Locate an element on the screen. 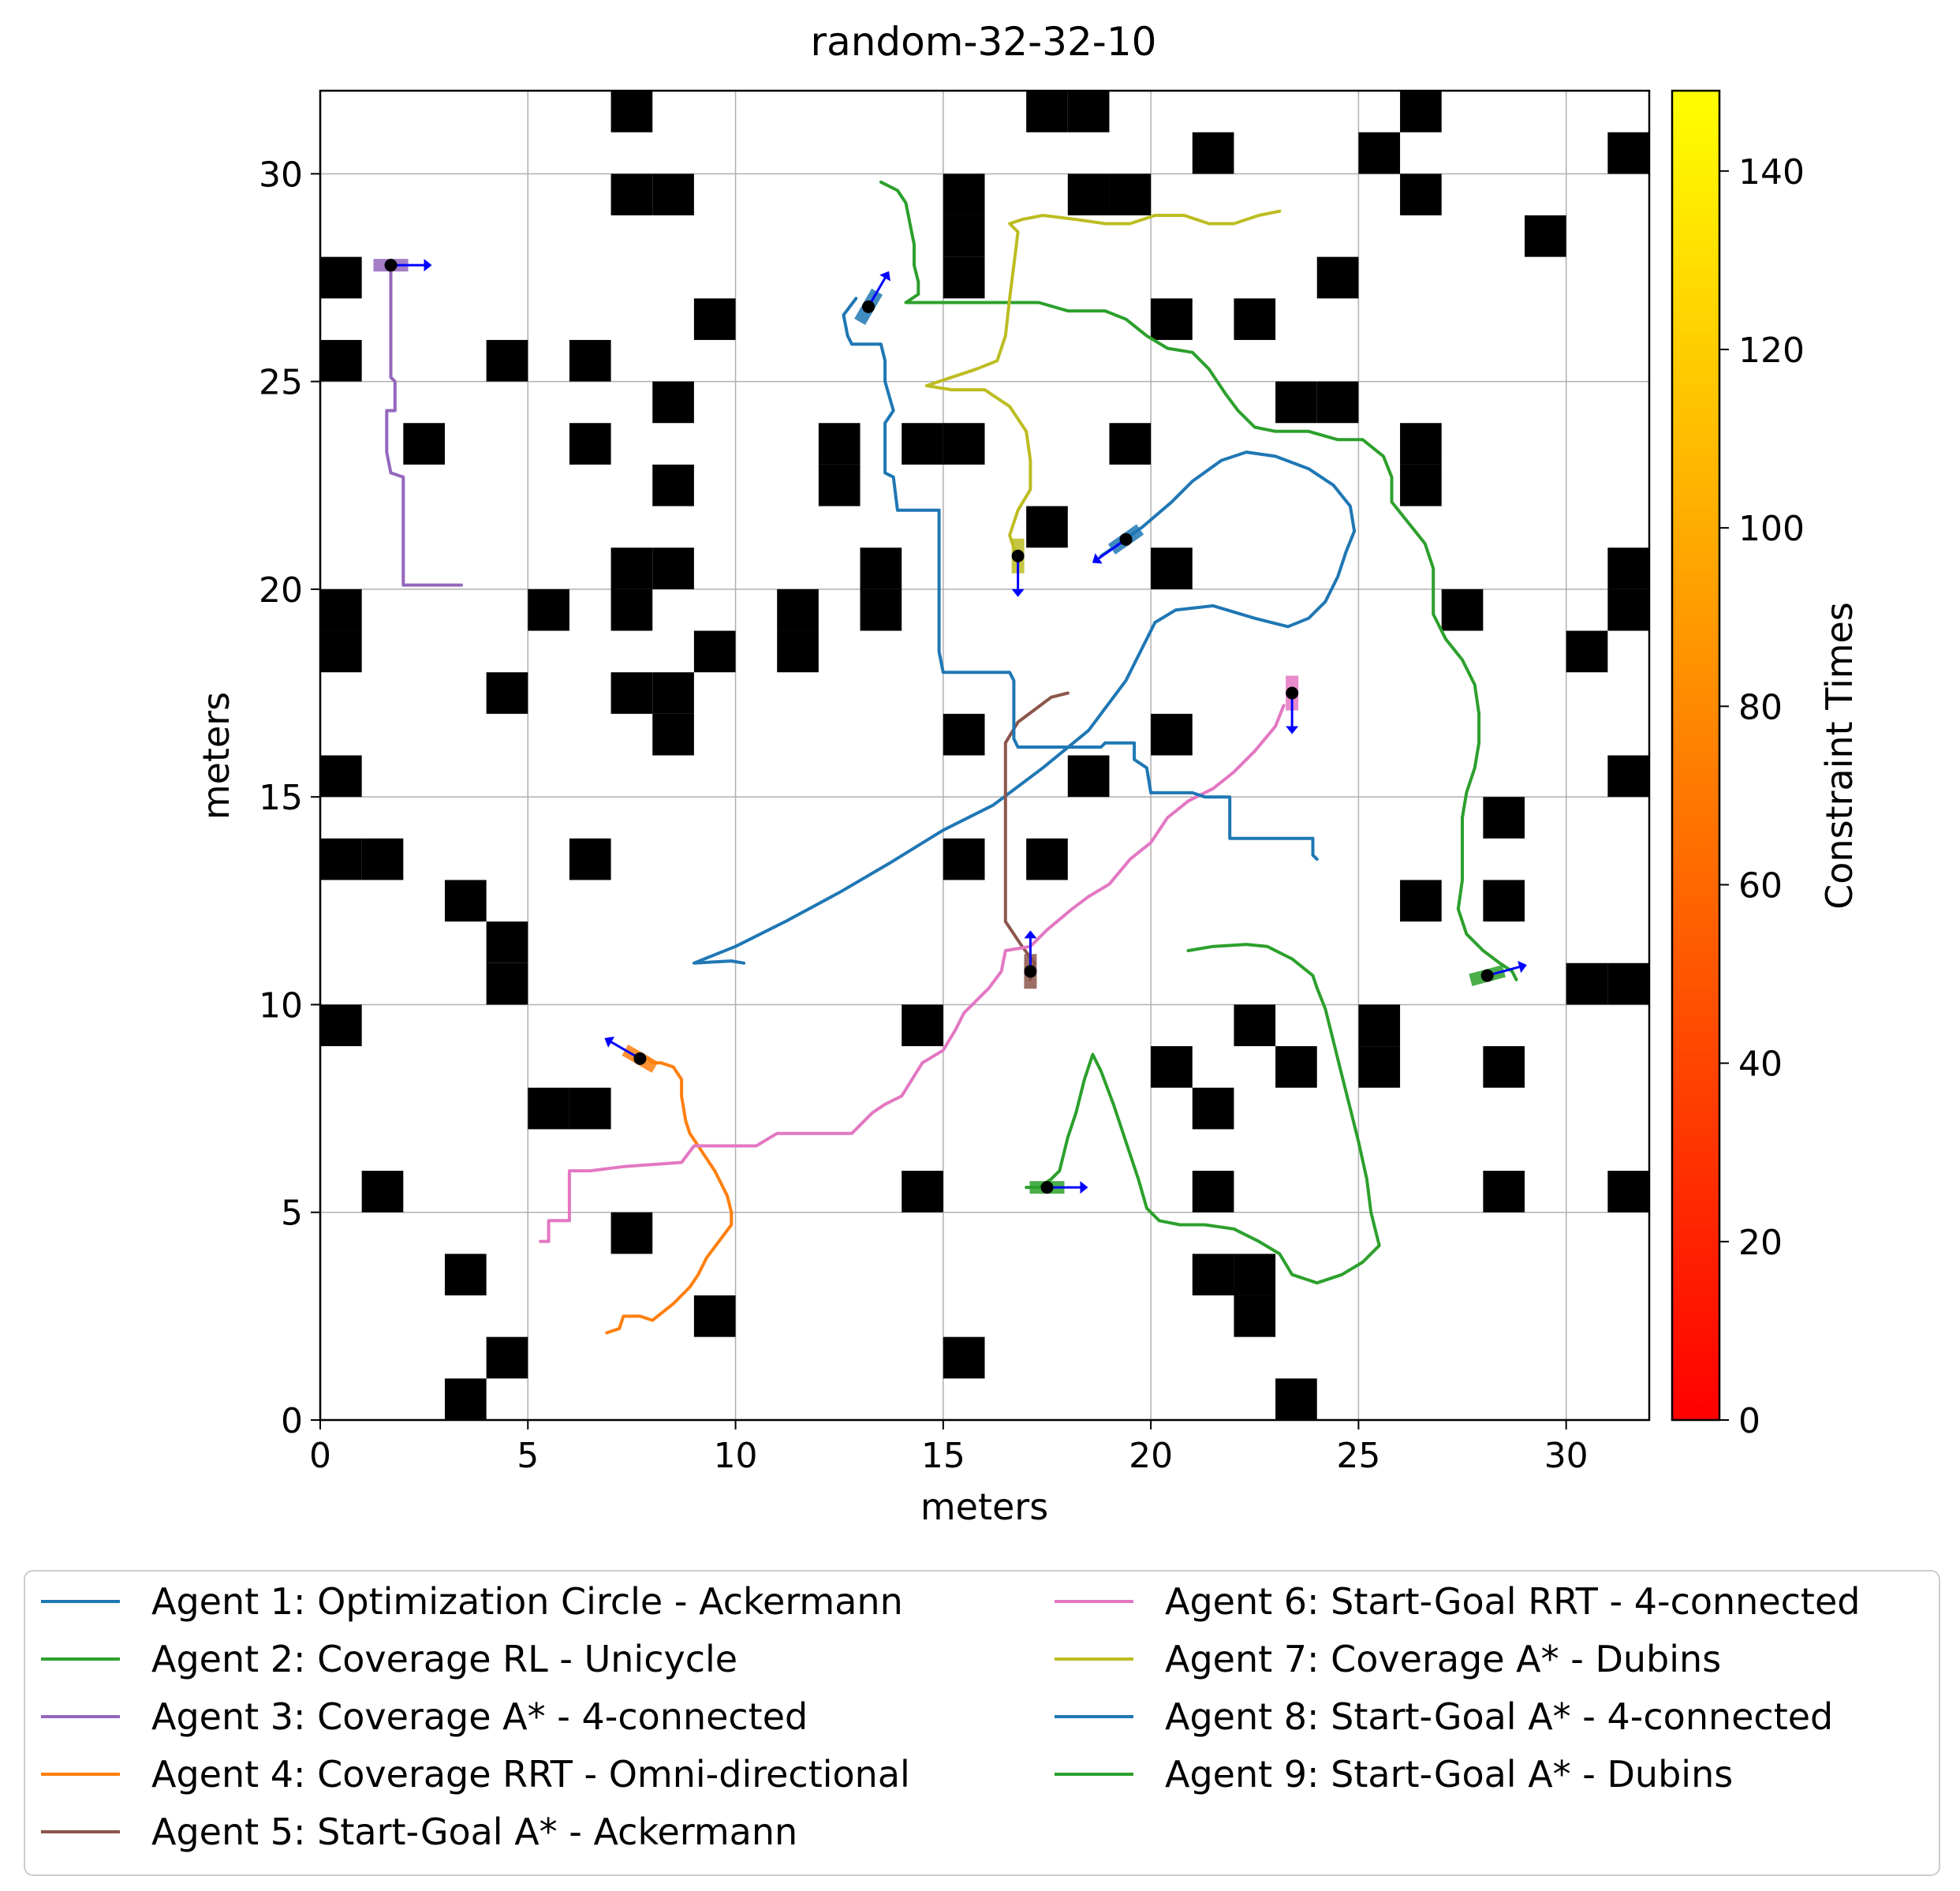 The image size is (1960, 1891). x-tick-label: 5 is located at coordinates (528, 1456).